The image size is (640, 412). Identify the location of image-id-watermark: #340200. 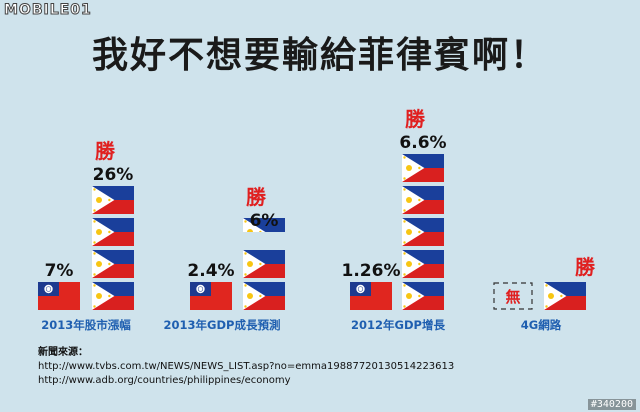
(611, 404).